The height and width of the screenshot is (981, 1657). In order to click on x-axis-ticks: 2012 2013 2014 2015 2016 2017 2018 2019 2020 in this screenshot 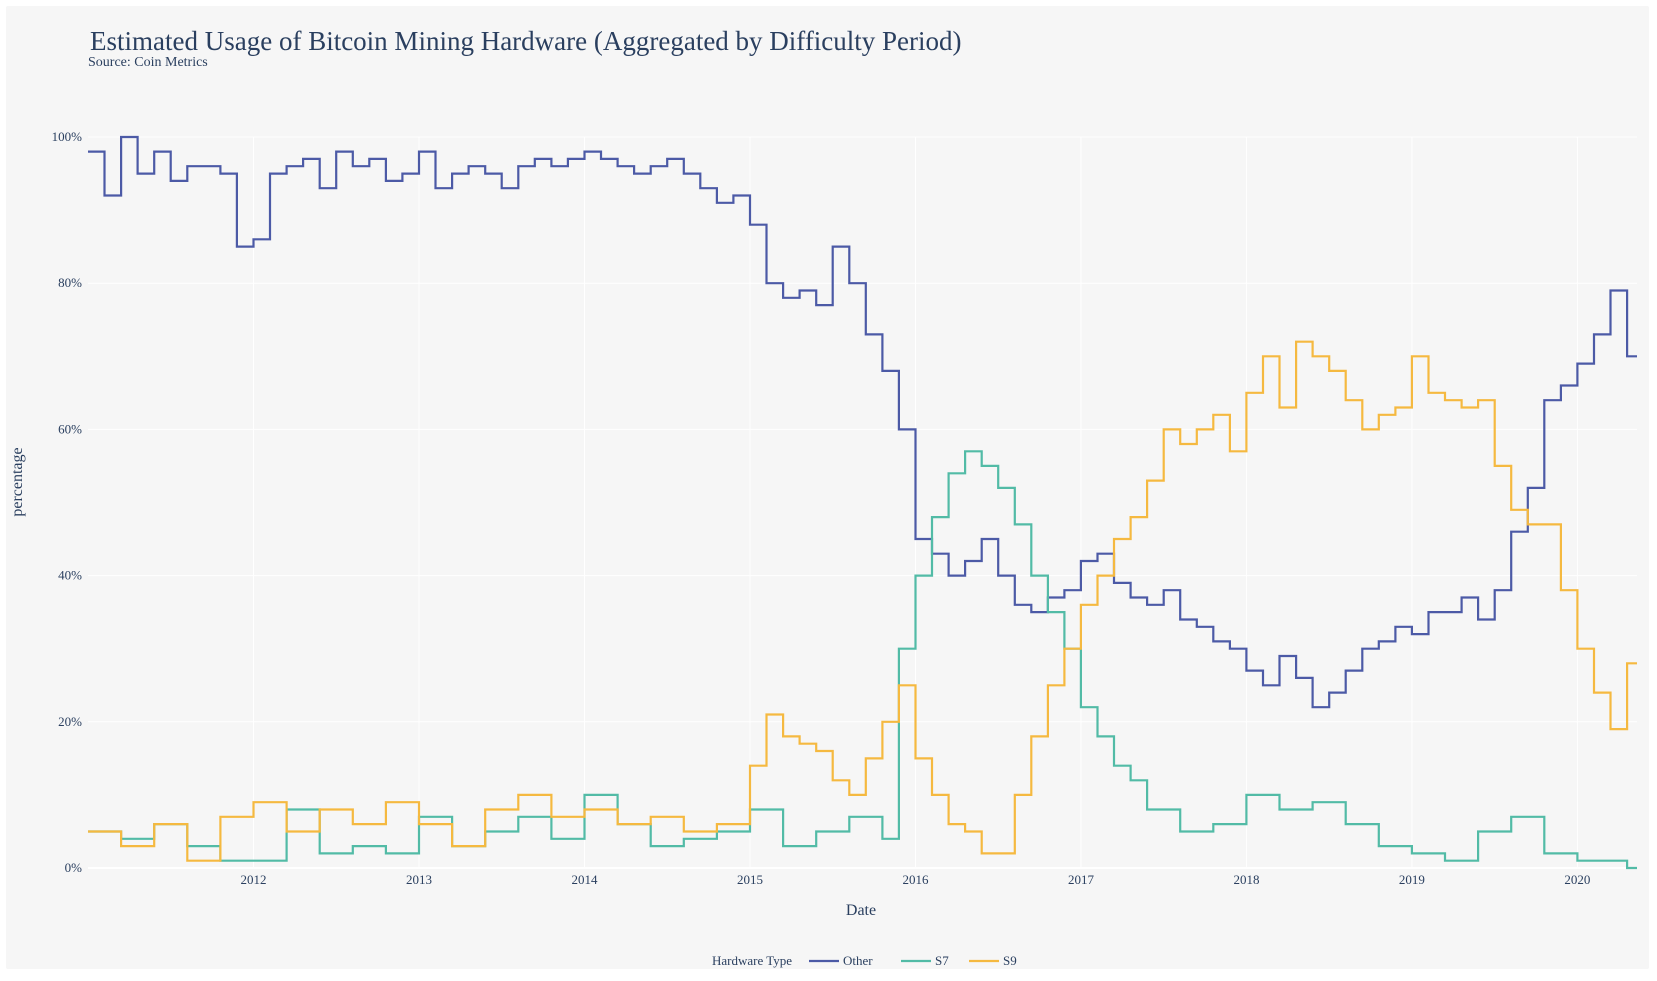, I will do `click(915, 879)`.